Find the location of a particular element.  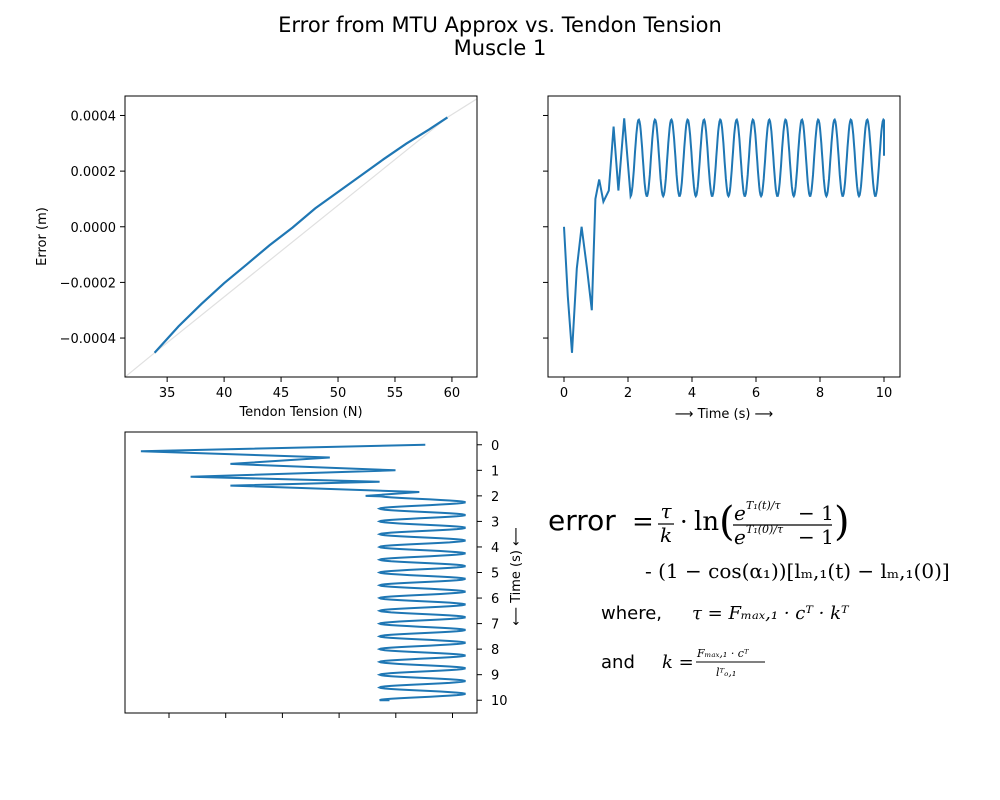

x-tick-label: 40 is located at coordinates (224, 393).